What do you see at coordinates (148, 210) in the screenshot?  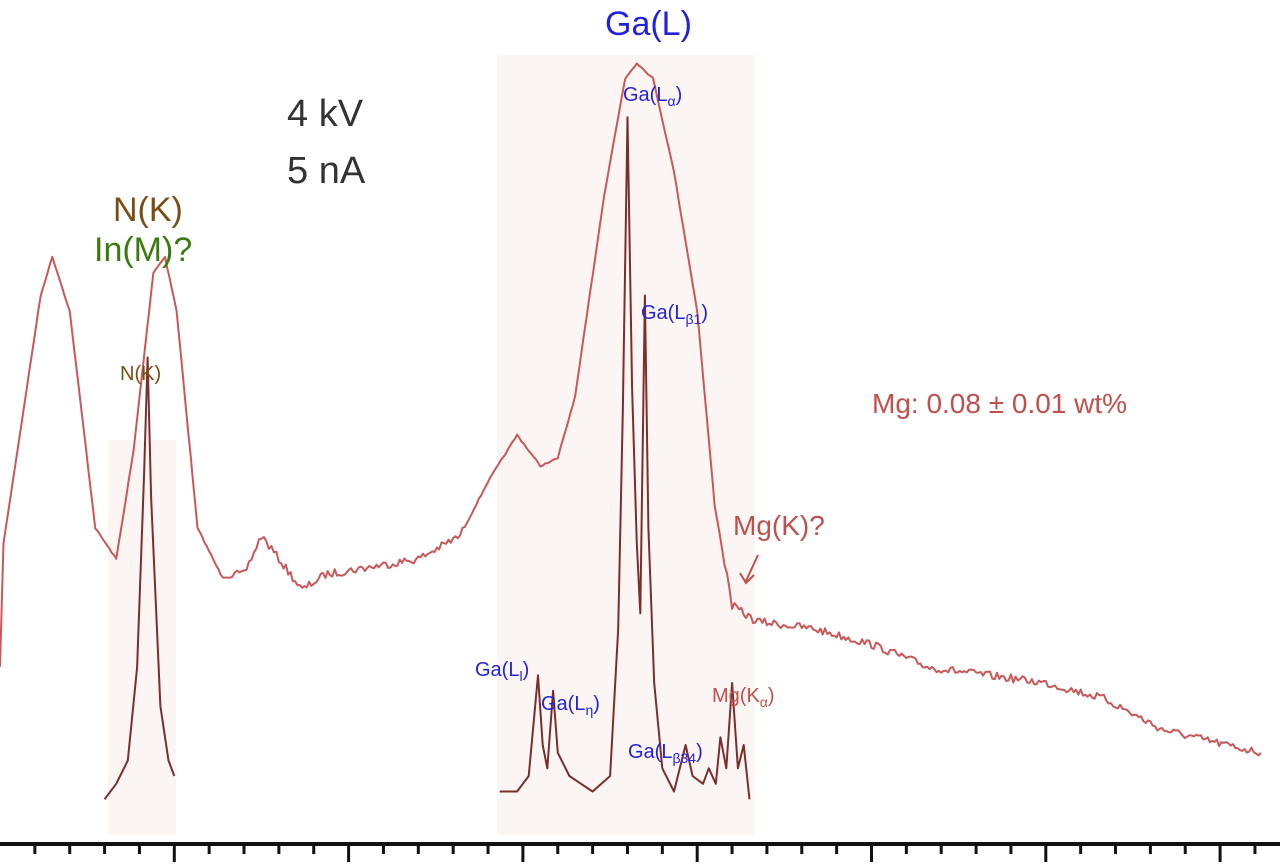 I see `label-nk-main: N(K)` at bounding box center [148, 210].